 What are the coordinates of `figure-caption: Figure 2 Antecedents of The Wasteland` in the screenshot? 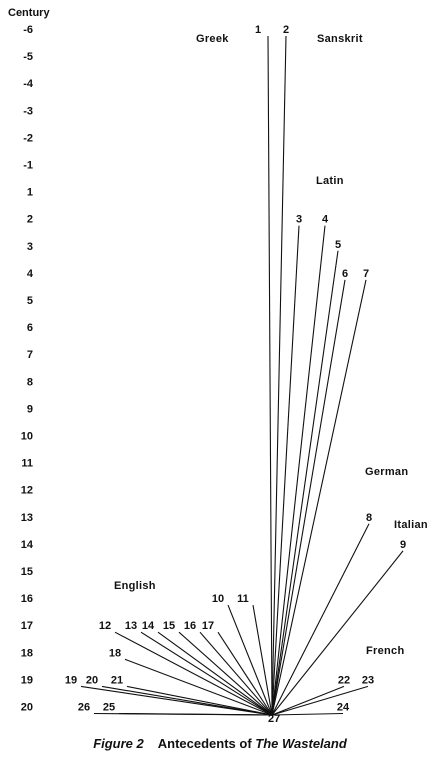 It's located at (220, 743).